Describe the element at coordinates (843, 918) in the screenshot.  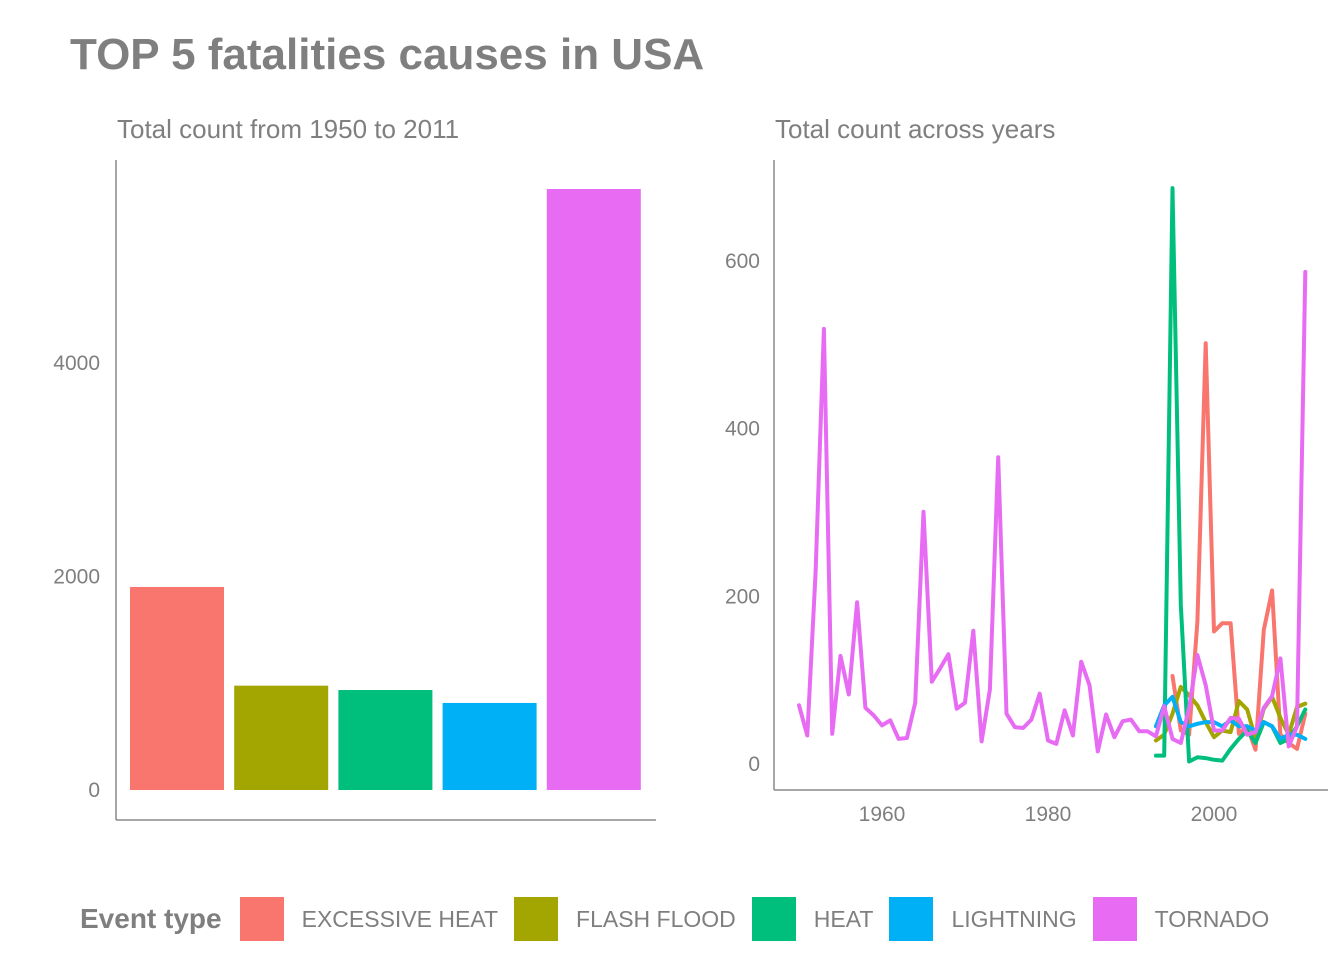
I see `legend-label: HEAT` at that location.